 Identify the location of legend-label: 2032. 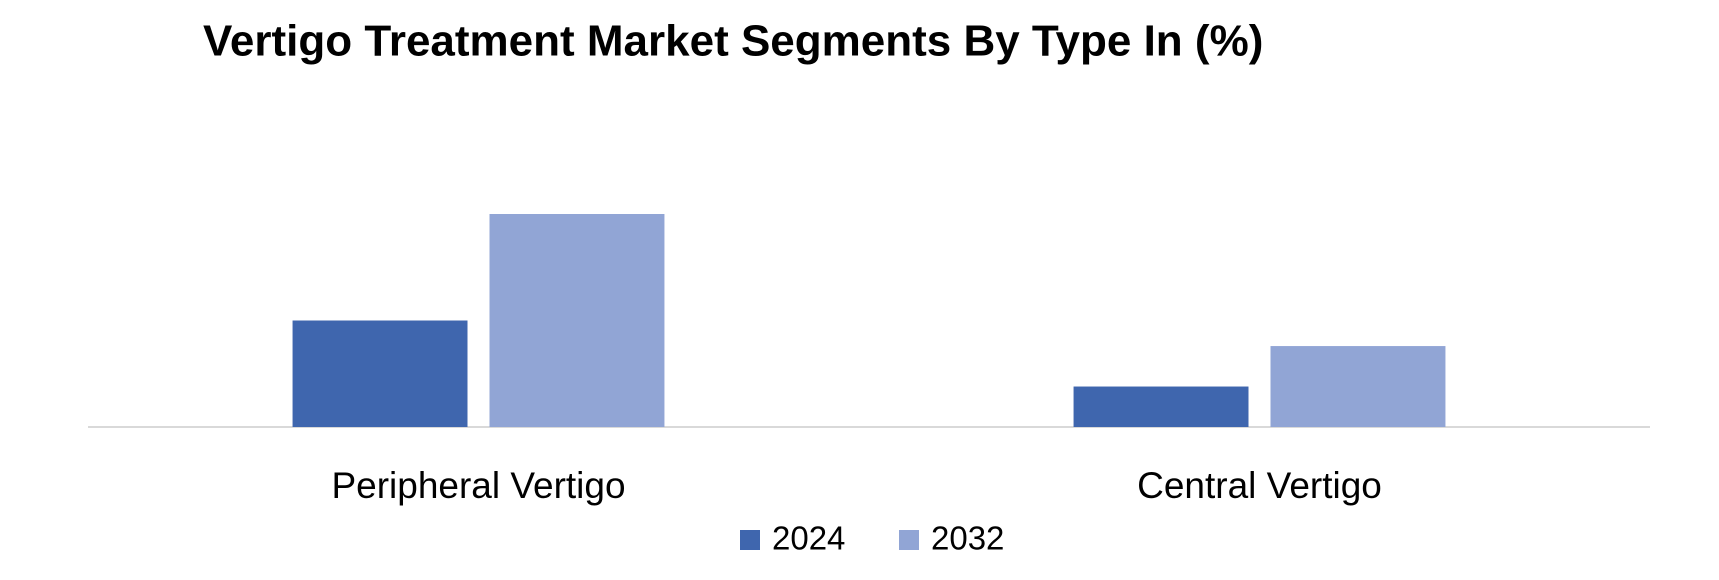
(967, 538).